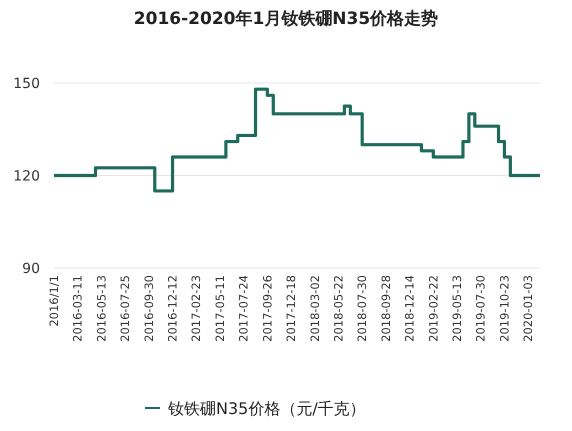  What do you see at coordinates (267, 308) in the screenshot?
I see `x-tick-label: 2017-09-26` at bounding box center [267, 308].